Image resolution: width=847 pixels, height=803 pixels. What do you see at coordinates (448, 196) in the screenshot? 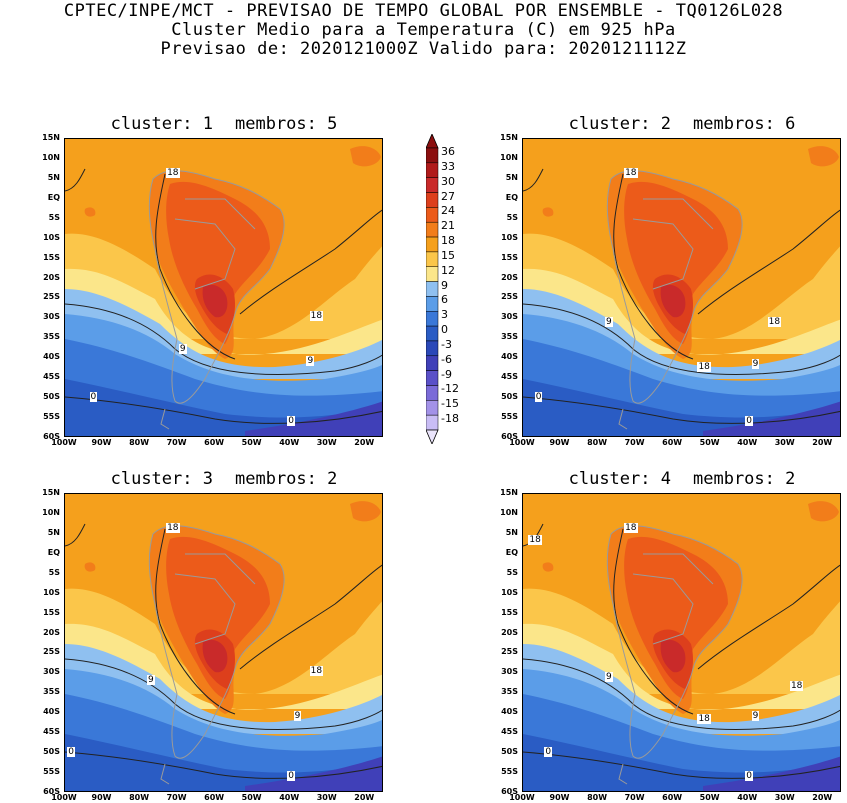
I see `colorbar-tick-label: 27` at bounding box center [448, 196].